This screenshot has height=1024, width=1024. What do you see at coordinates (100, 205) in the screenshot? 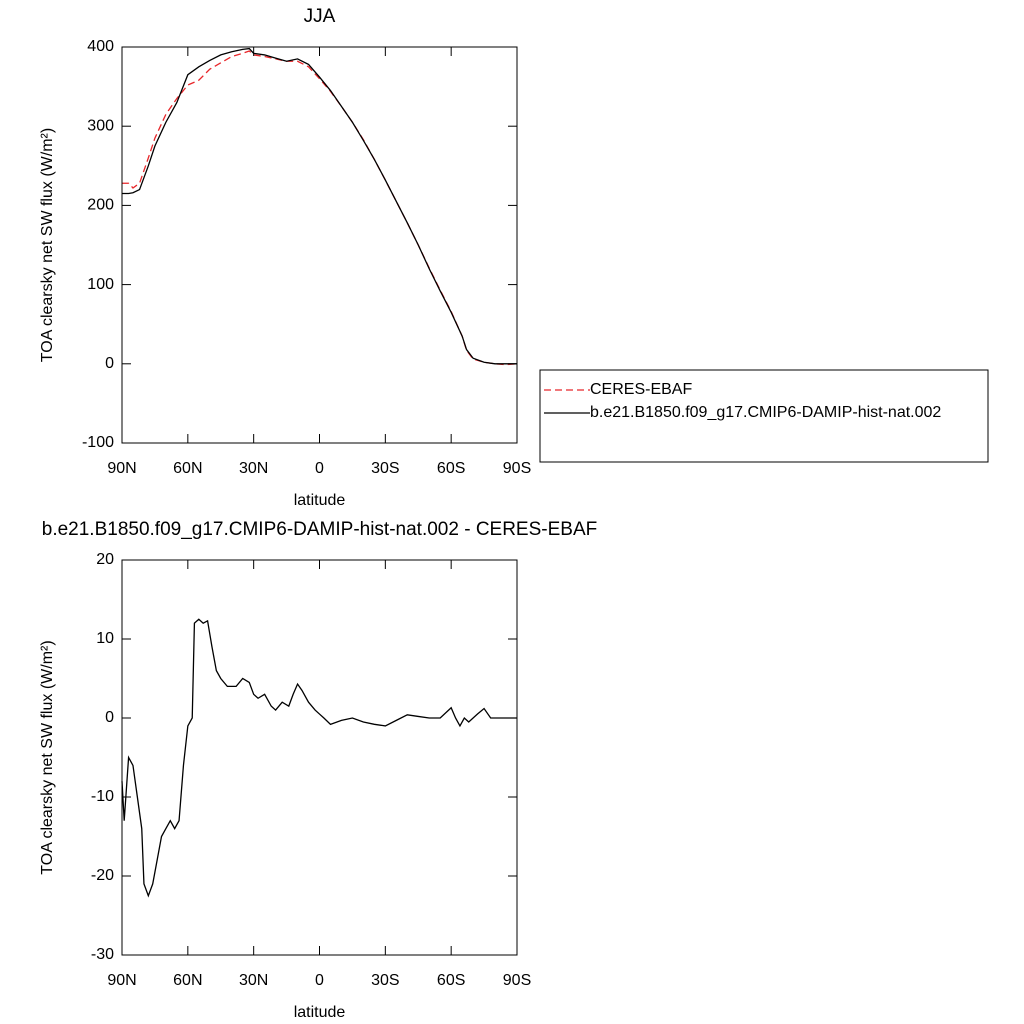
I see `y-tick-label: 200` at bounding box center [100, 205].